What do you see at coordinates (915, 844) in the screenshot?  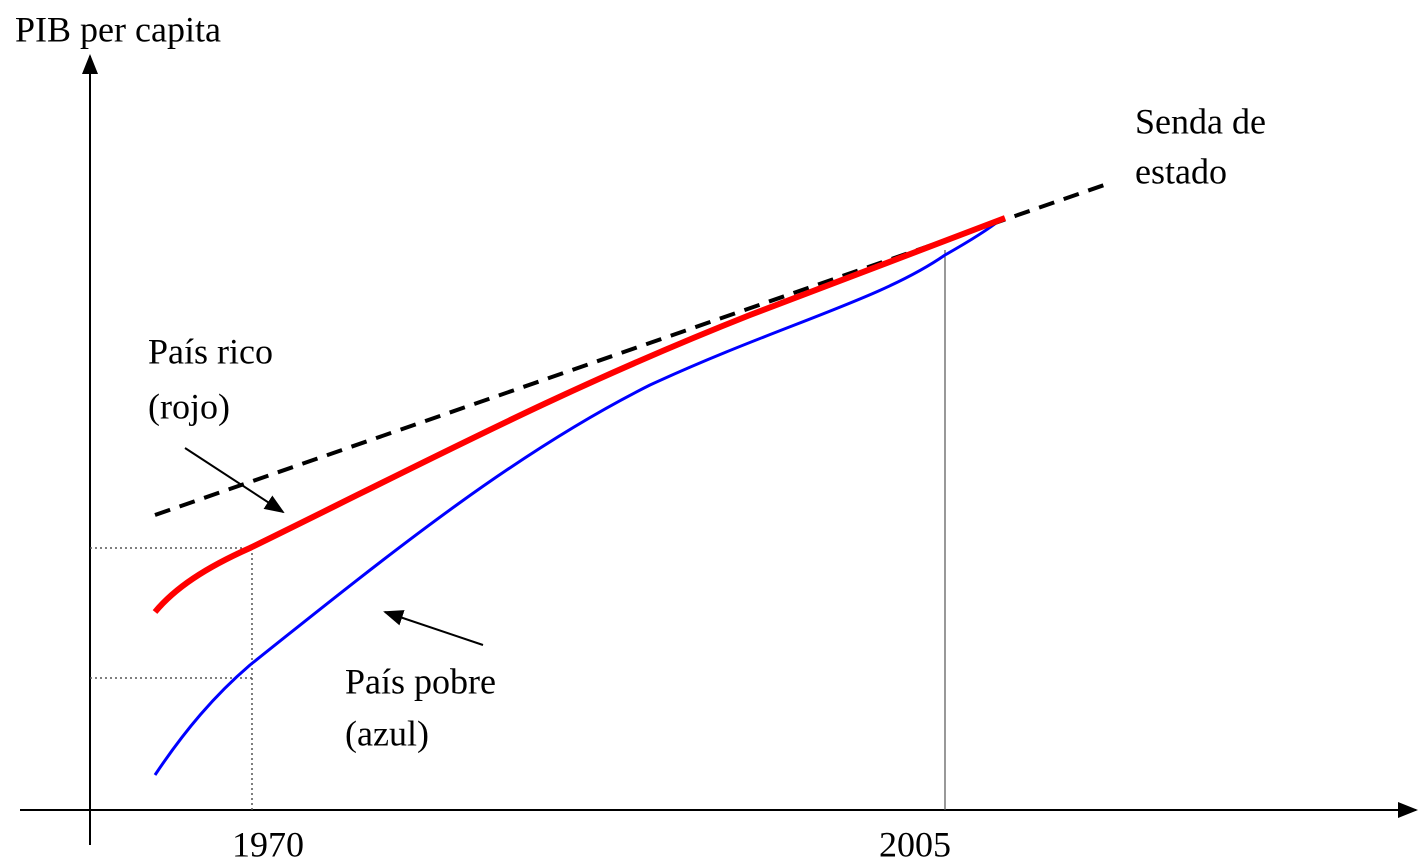 I see `x-tick-label: 2005` at bounding box center [915, 844].